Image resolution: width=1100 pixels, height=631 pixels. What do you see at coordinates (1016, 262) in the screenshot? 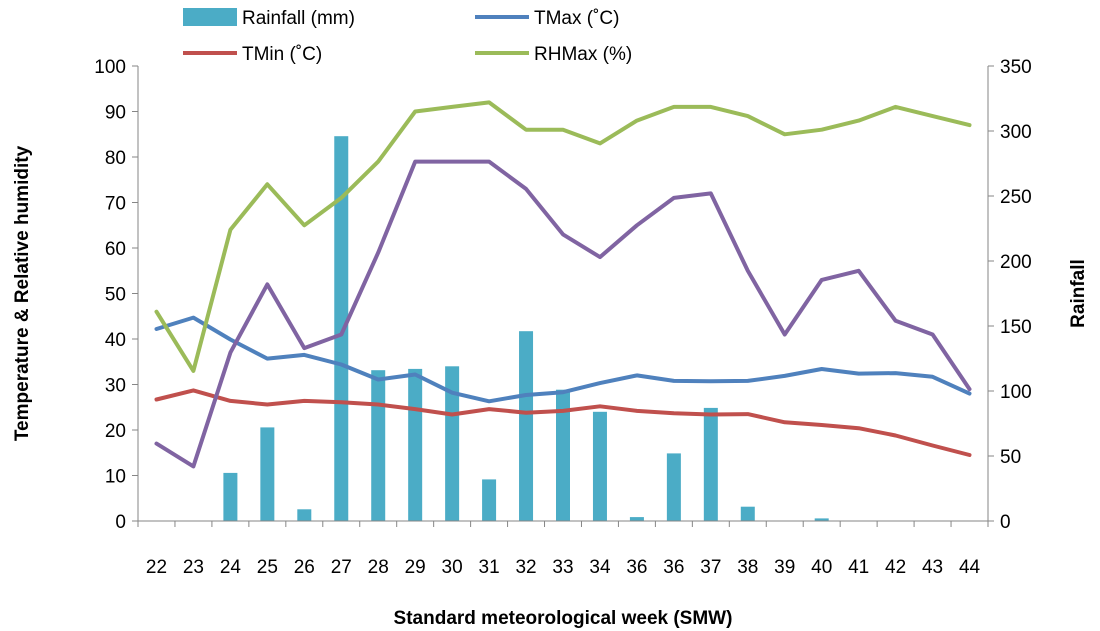
I see `y-right-tick-label: 200` at bounding box center [1016, 262].